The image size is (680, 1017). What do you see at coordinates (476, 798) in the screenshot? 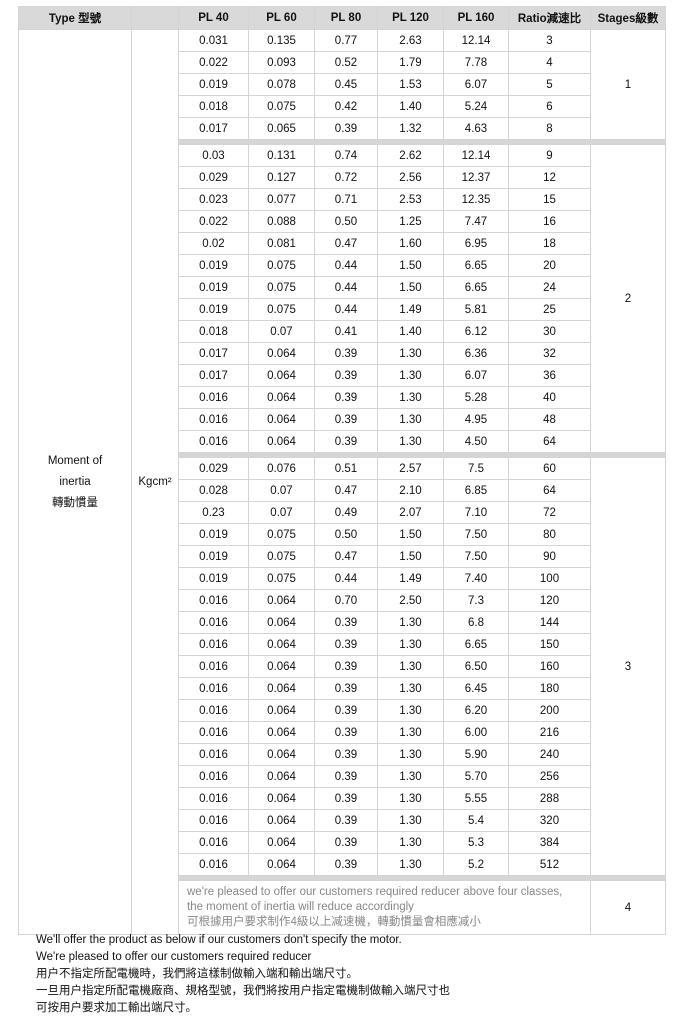
I see `cell-pl160: 5.55` at bounding box center [476, 798].